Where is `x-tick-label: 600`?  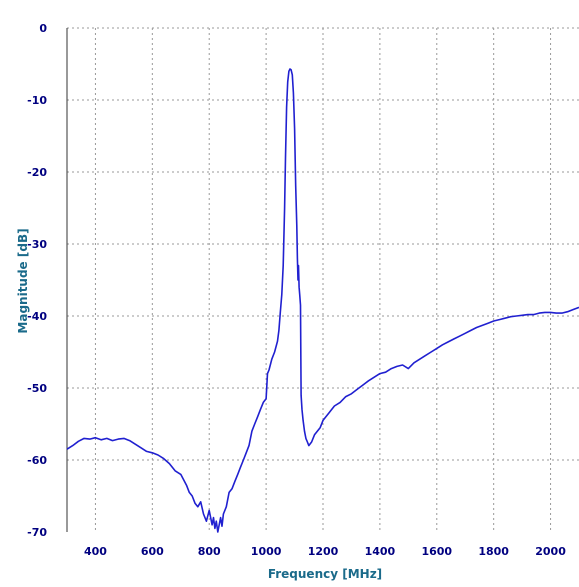
x-tick-label: 600 is located at coordinates (152, 551).